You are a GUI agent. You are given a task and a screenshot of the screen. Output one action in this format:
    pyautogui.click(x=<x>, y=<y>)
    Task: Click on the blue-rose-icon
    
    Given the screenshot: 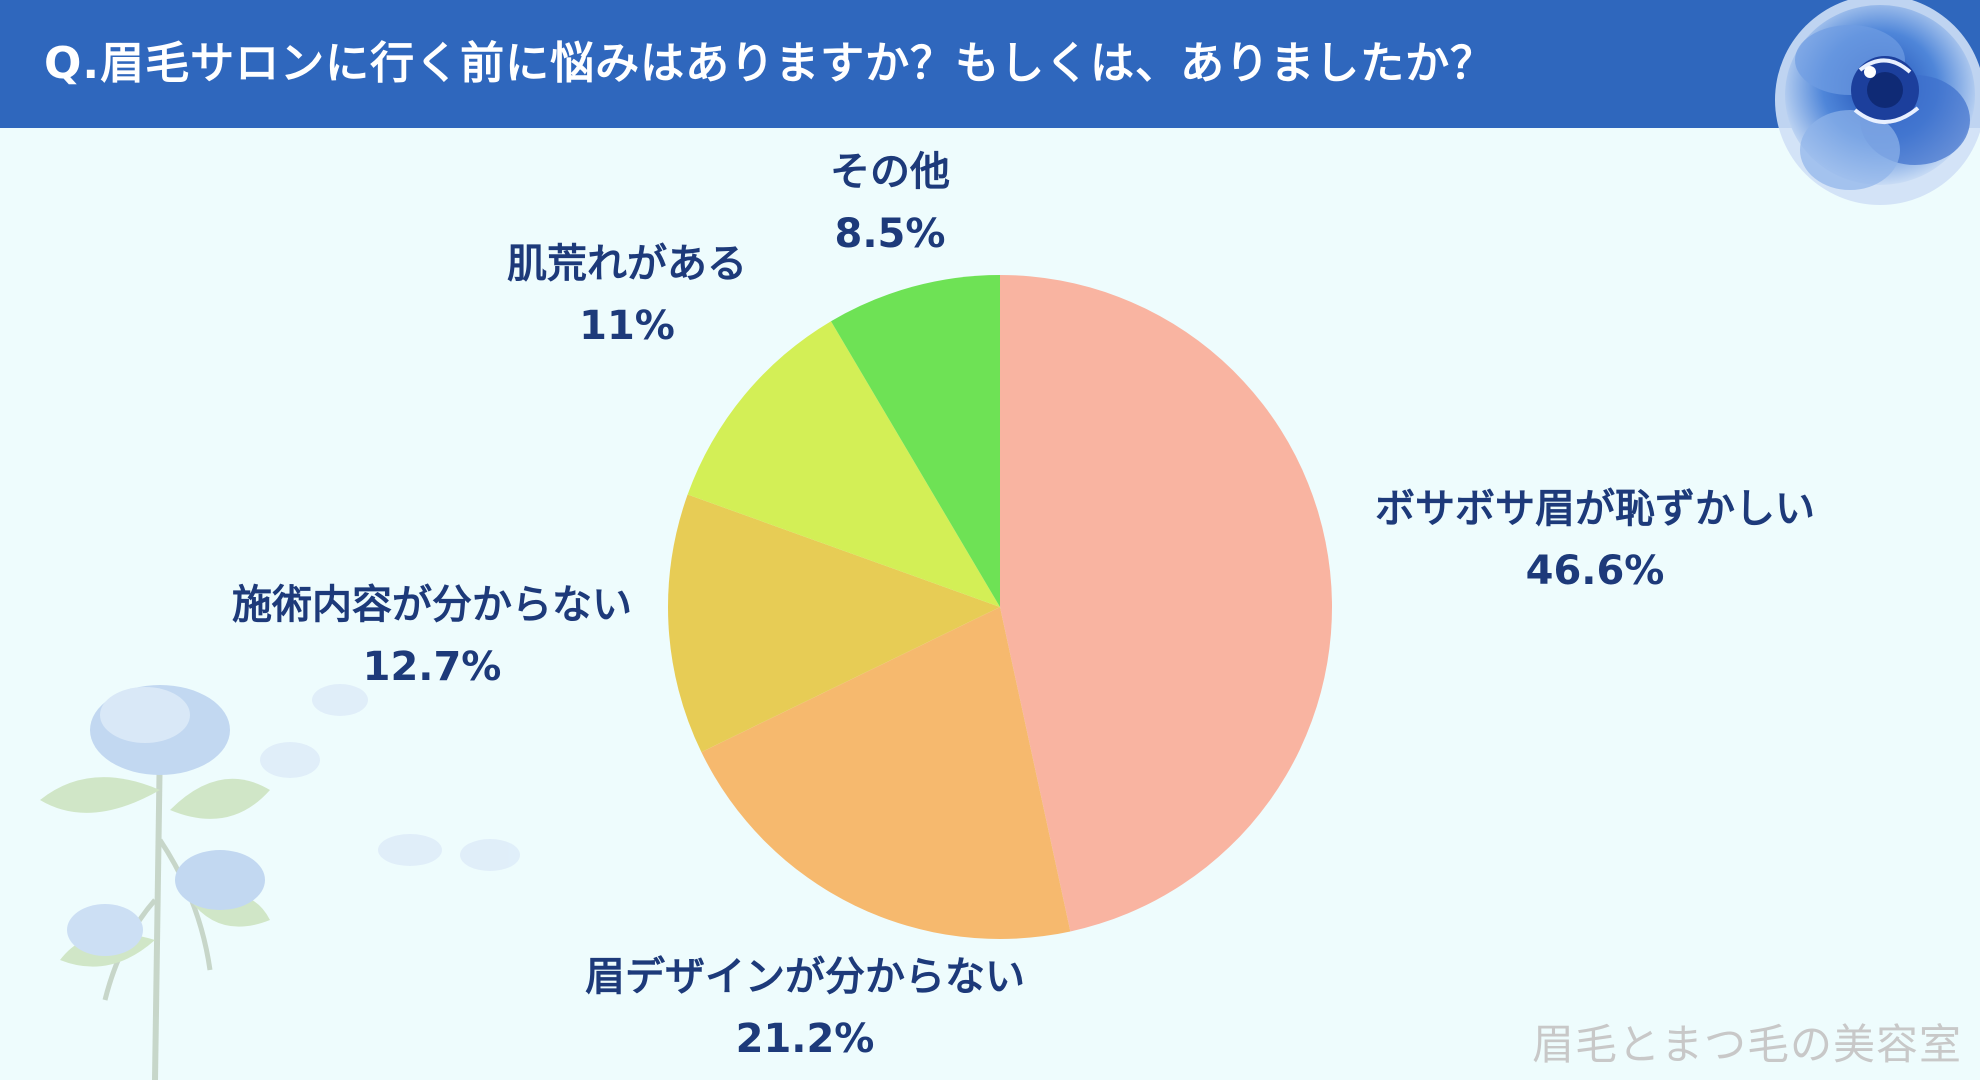 What is the action you would take?
    pyautogui.click(x=1877, y=102)
    